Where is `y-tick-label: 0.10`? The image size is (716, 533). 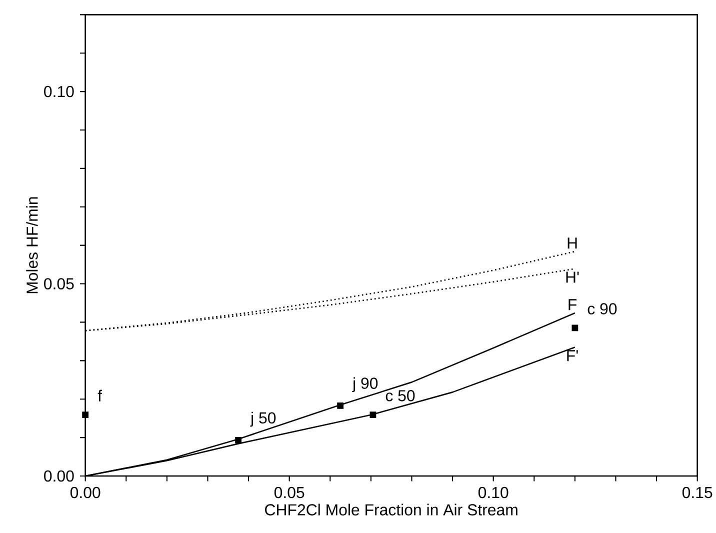
y-tick-label: 0.10 is located at coordinates (59, 92).